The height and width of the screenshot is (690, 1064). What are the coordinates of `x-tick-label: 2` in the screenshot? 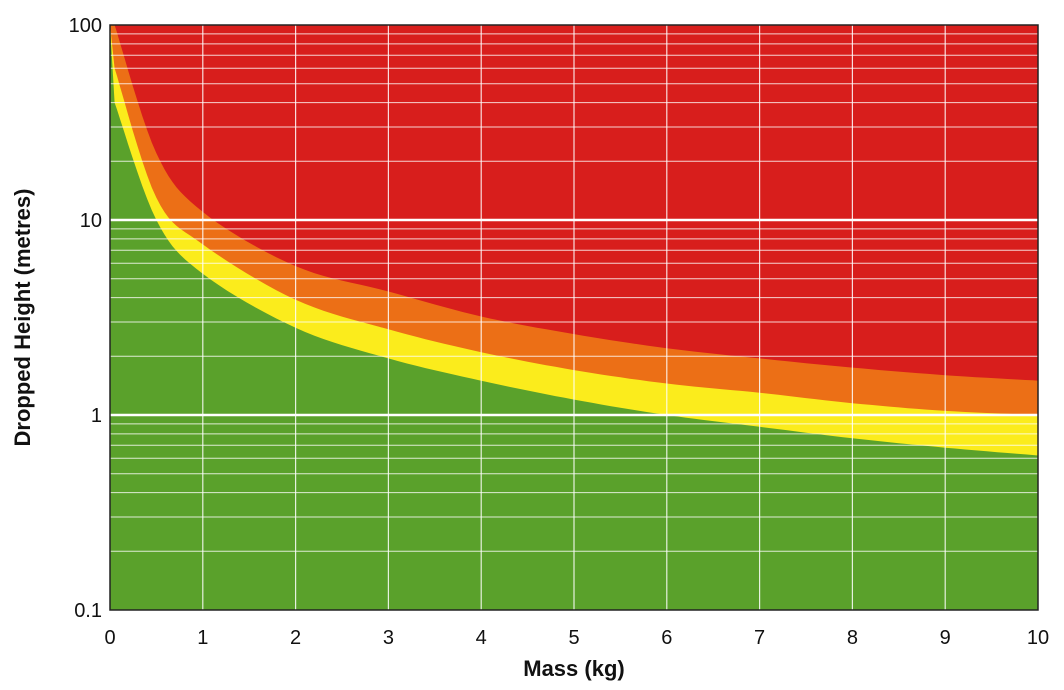 It's located at (295, 638).